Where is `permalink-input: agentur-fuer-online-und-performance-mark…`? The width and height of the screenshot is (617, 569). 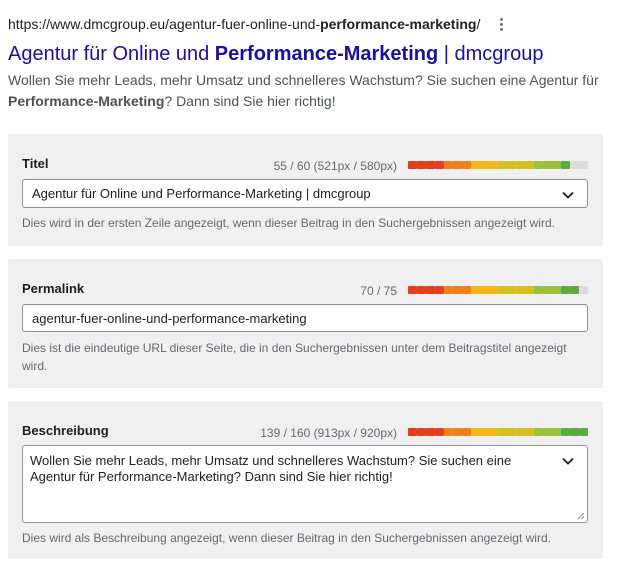 permalink-input: agentur-fuer-online-und-performance-mark… is located at coordinates (305, 318).